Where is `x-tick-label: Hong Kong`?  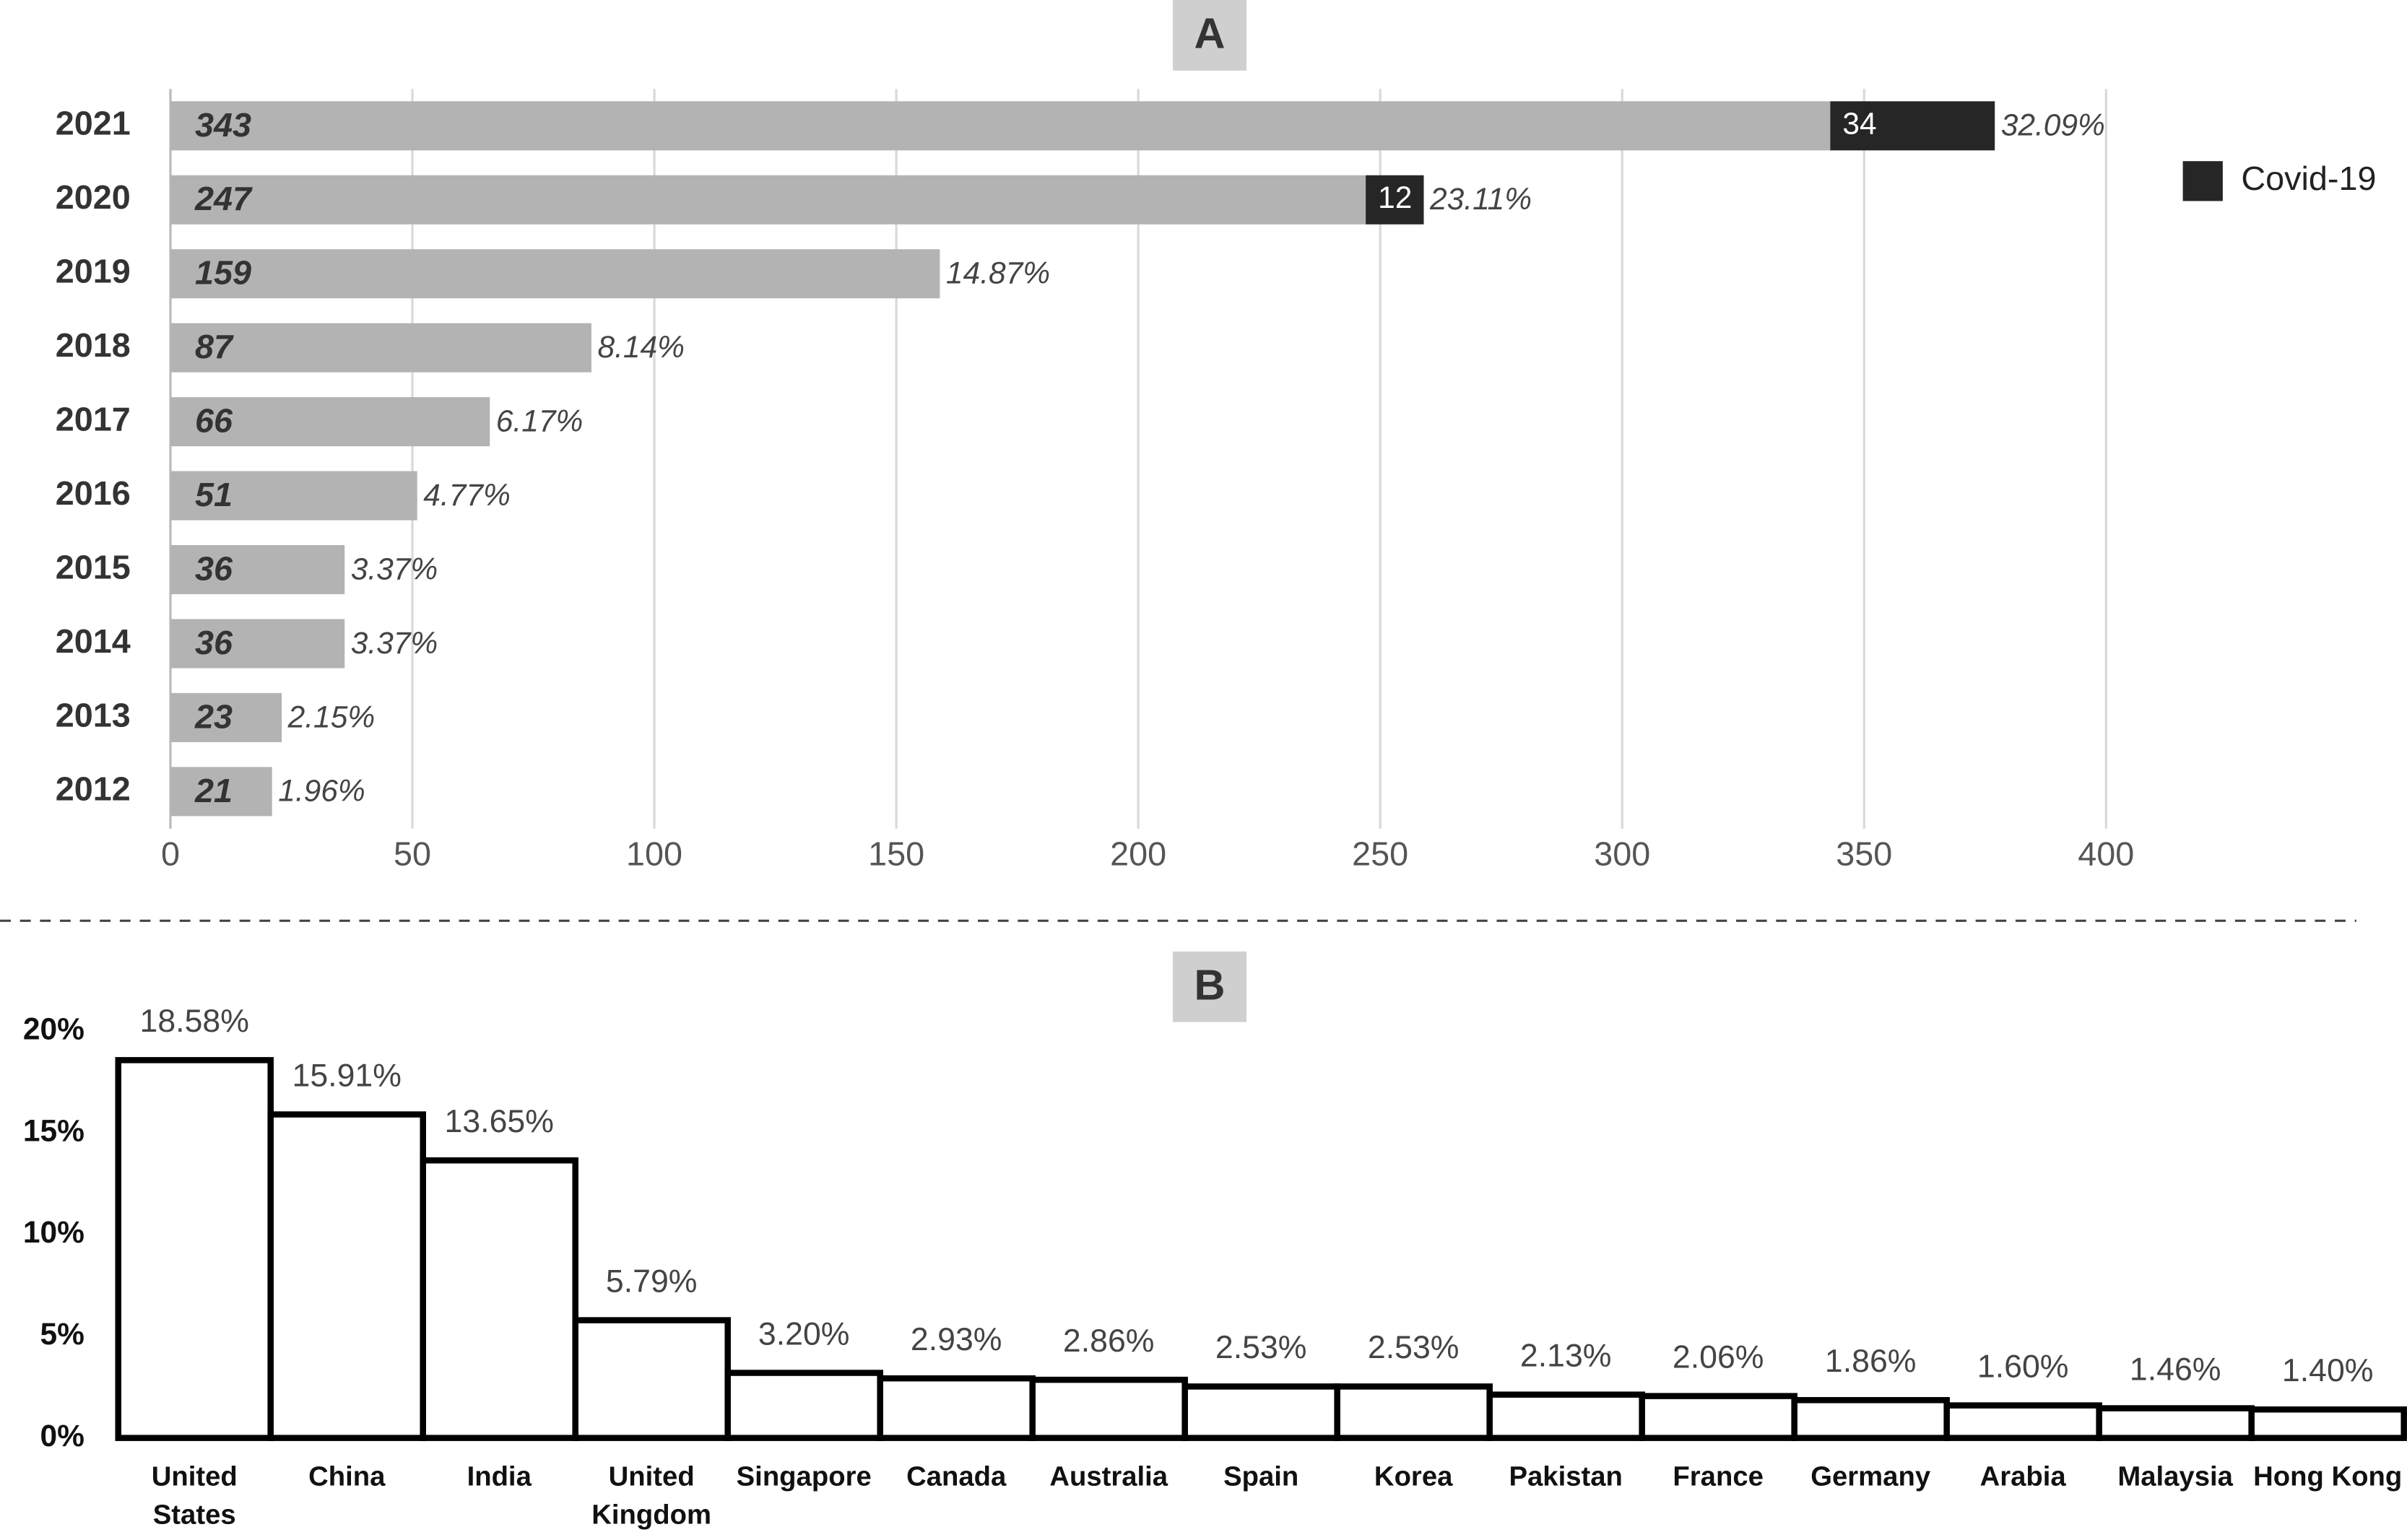
x-tick-label: Hong Kong is located at coordinates (2328, 1476).